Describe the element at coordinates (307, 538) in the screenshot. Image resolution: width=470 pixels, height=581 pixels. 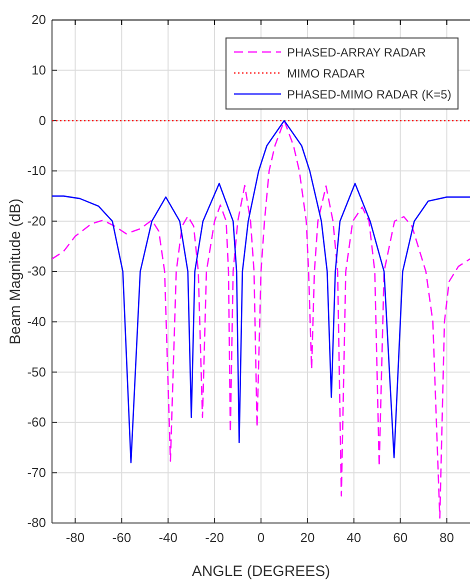
I see `x-tick-label: 20` at that location.